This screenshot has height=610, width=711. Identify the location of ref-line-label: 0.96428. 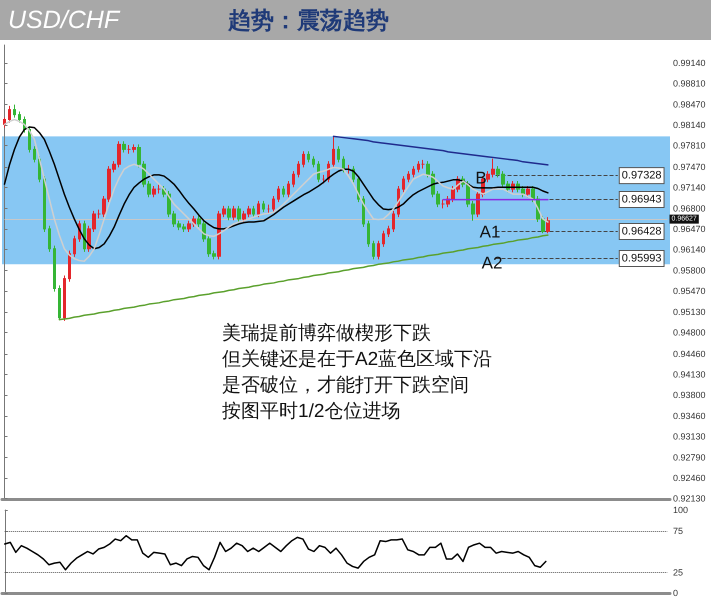
(642, 231).